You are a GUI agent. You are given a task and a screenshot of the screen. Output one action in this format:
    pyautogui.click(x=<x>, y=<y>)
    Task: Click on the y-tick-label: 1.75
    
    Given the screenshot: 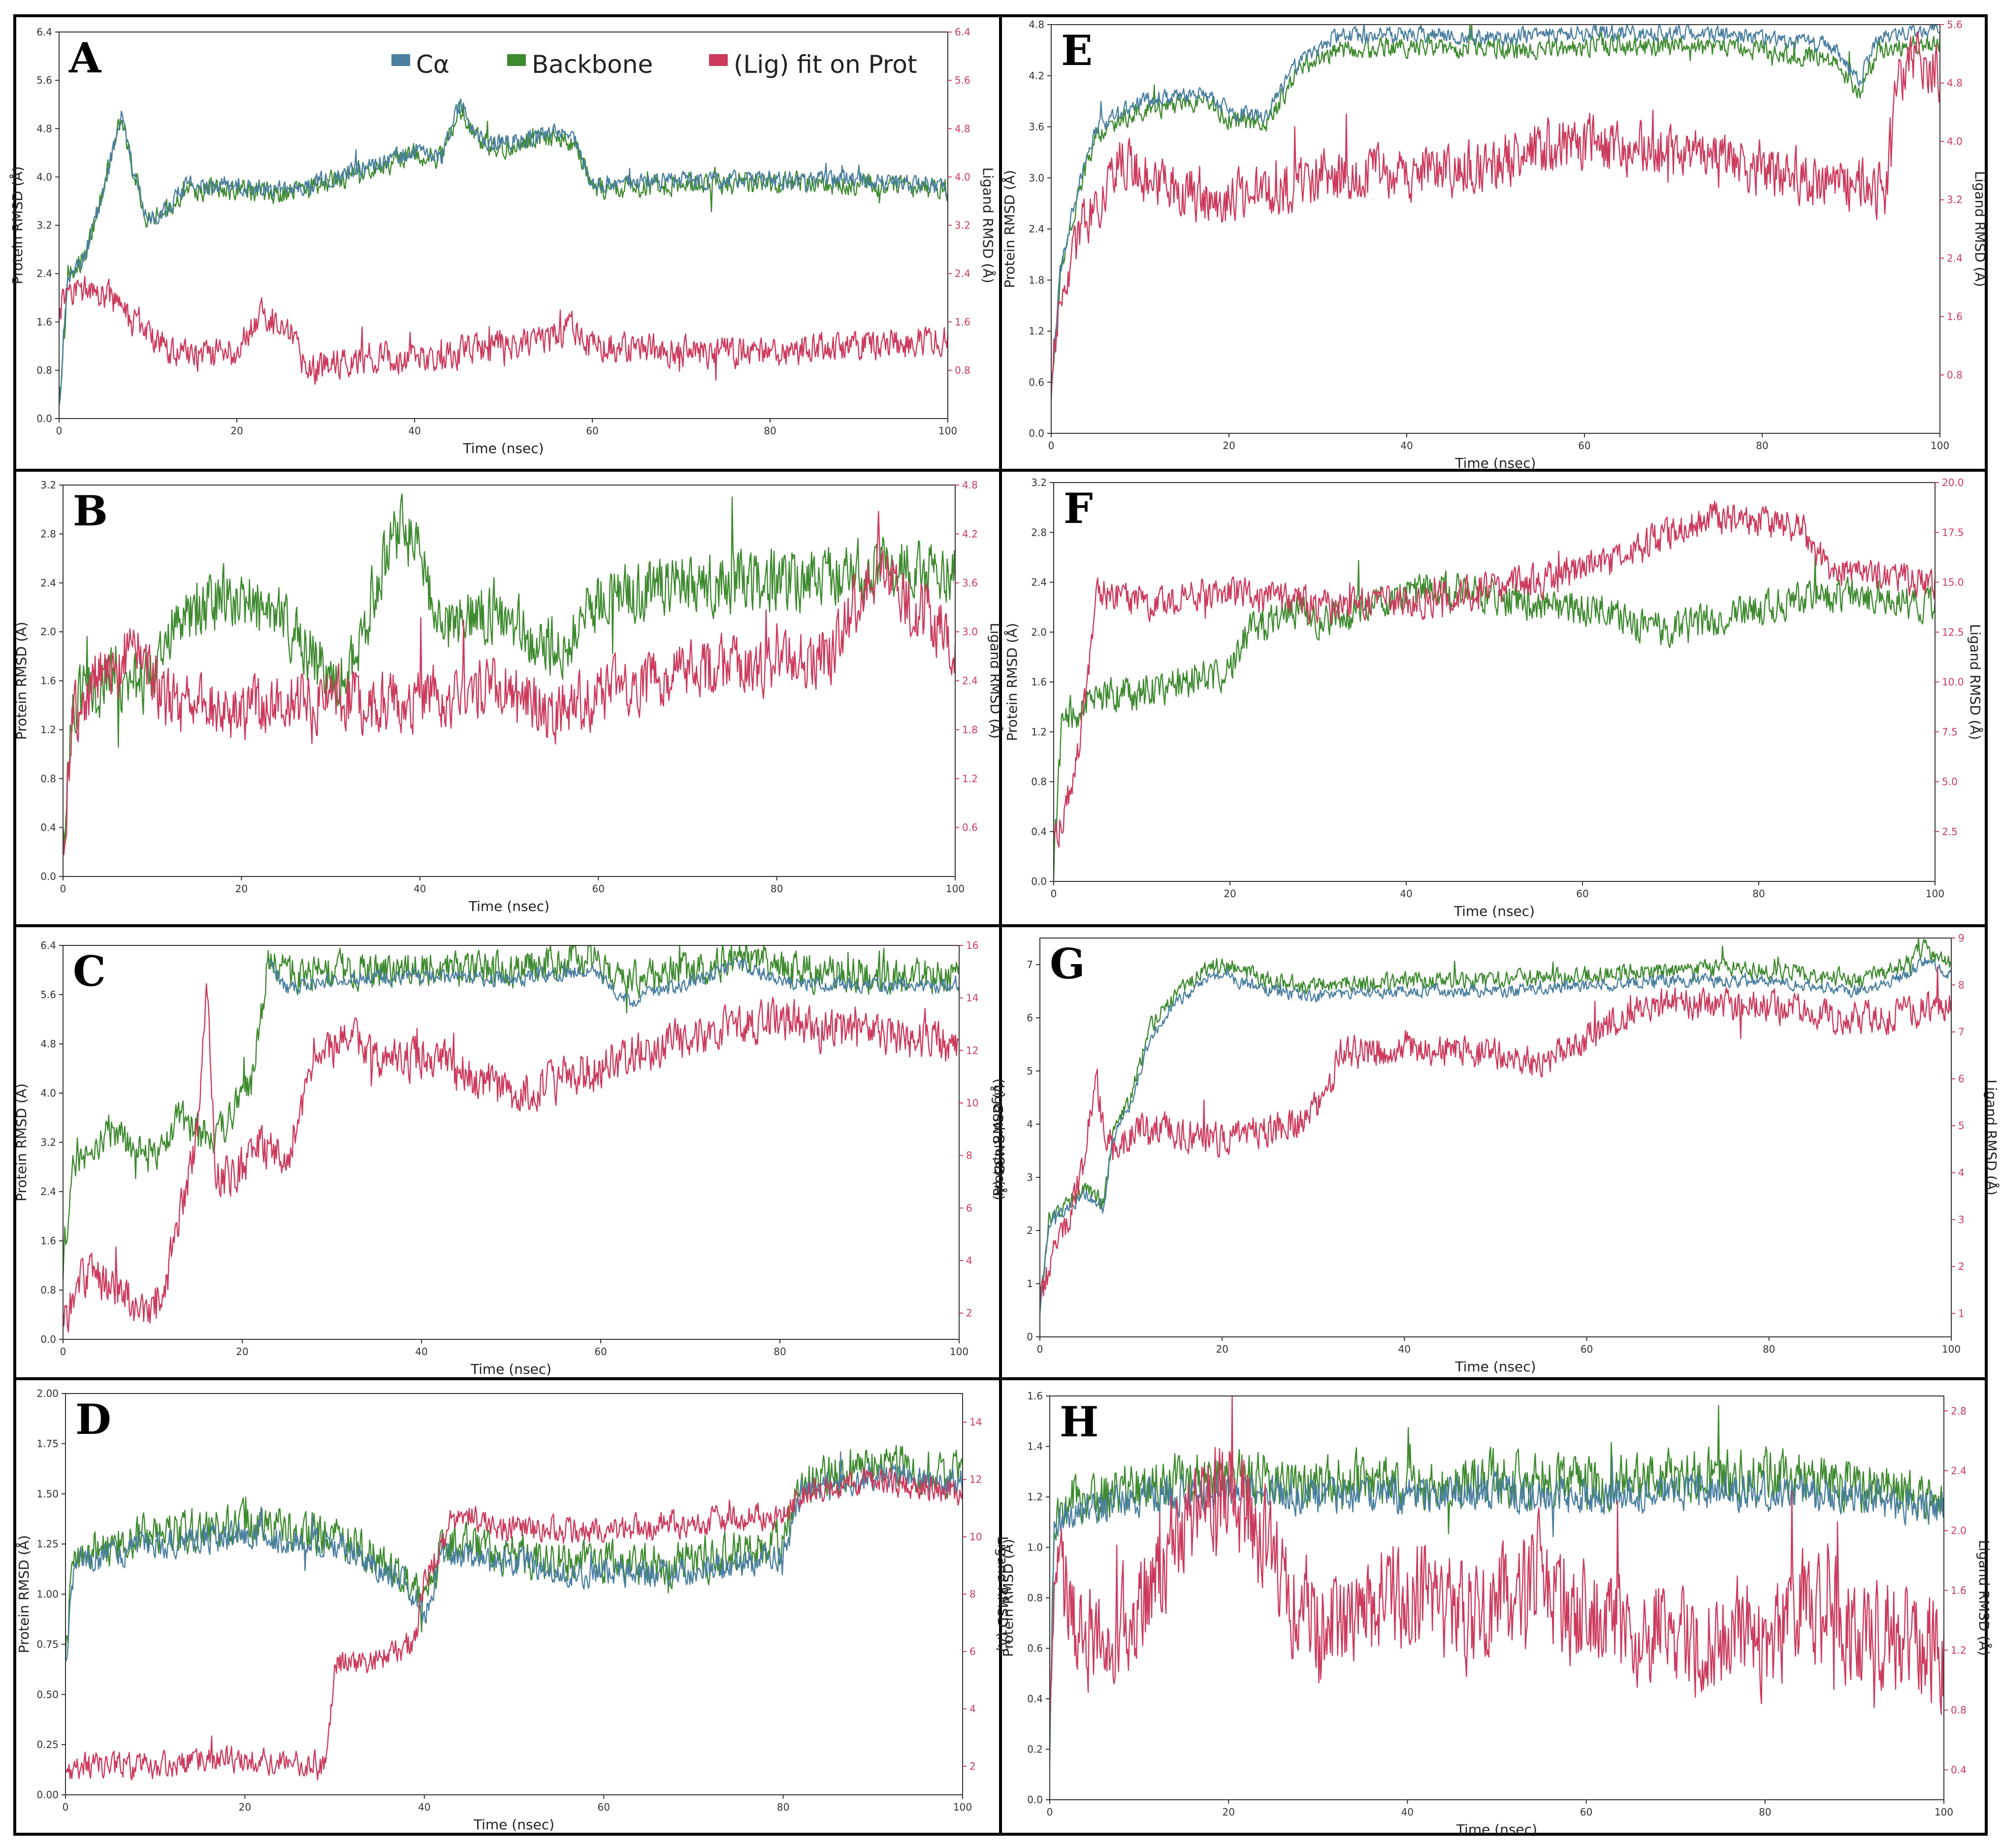 What is the action you would take?
    pyautogui.click(x=48, y=1444)
    